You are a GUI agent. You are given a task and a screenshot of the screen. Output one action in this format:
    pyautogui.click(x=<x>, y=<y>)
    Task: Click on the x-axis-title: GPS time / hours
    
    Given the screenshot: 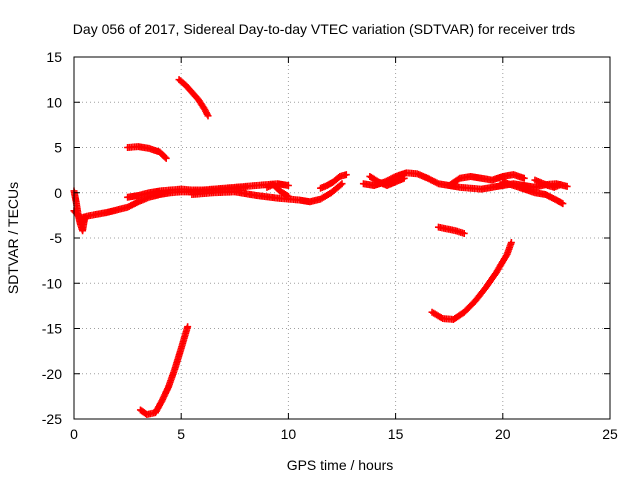 What is the action you would take?
    pyautogui.click(x=340, y=465)
    